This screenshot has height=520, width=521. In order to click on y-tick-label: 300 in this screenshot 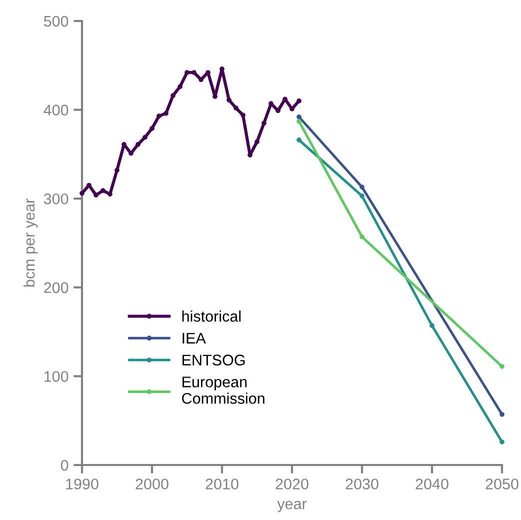, I will do `click(56, 198)`.